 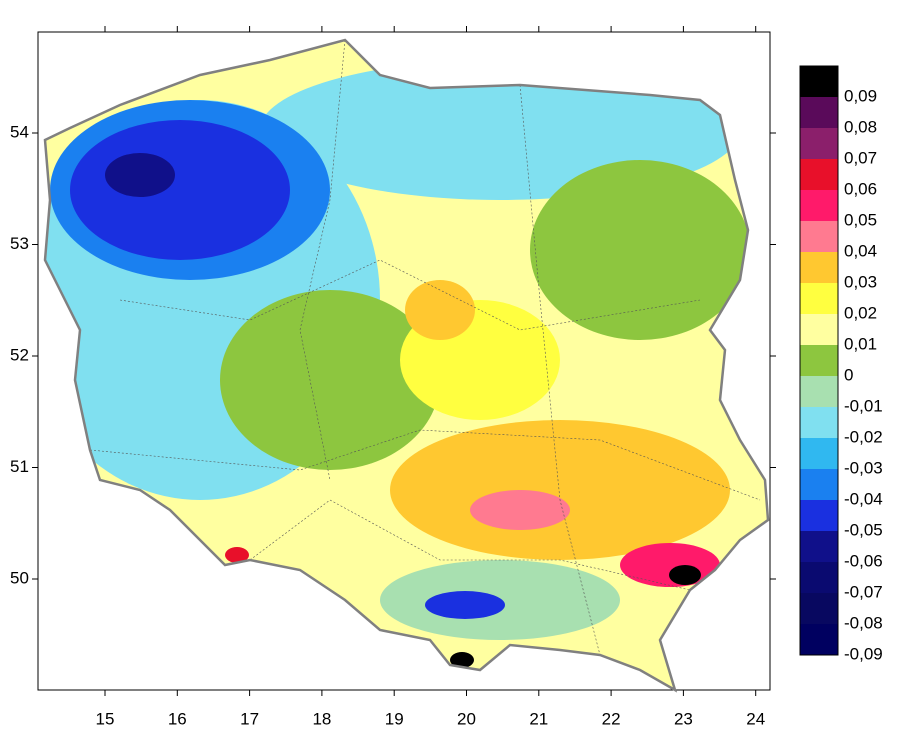 What do you see at coordinates (863, 622) in the screenshot?
I see `colorbar-label: -0,08` at bounding box center [863, 622].